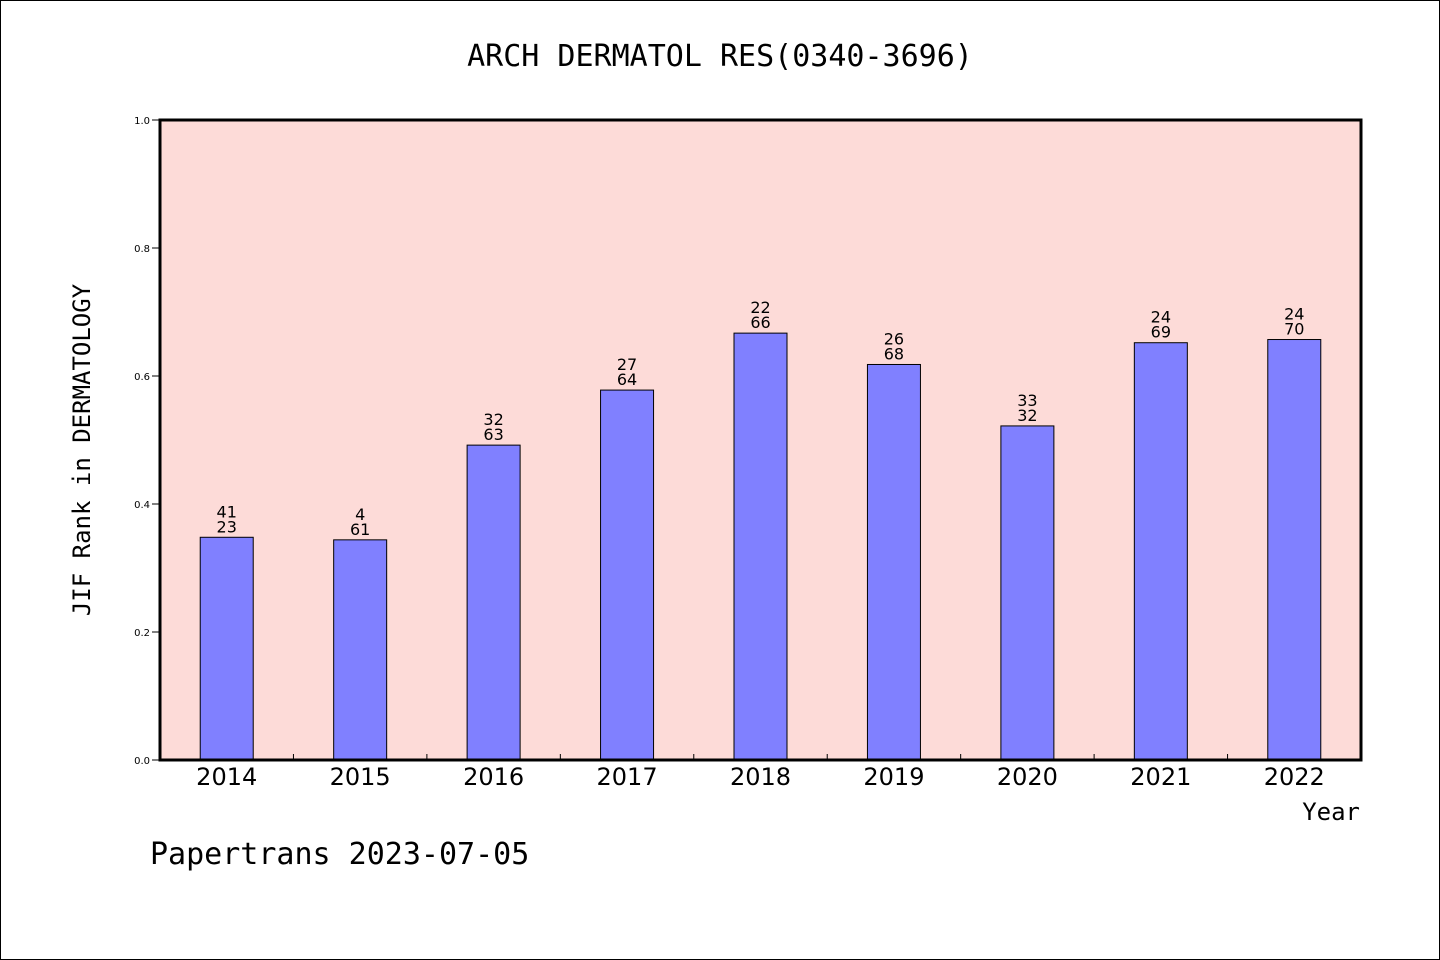 Image resolution: width=1440 pixels, height=960 pixels. I want to click on bar-2018, so click(760, 546).